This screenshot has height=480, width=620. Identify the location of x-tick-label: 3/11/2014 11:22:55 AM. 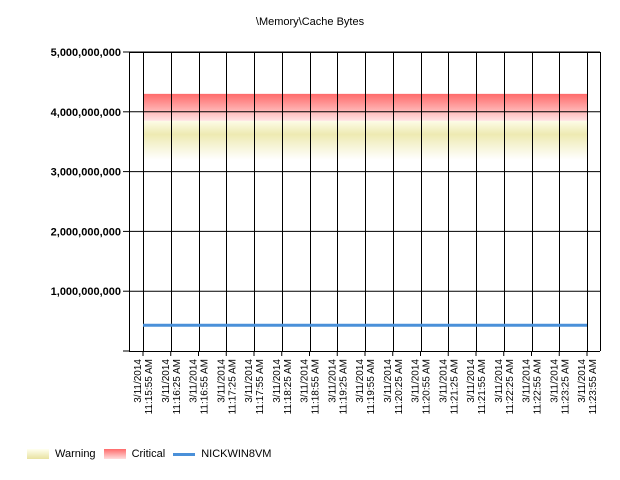
(533, 387).